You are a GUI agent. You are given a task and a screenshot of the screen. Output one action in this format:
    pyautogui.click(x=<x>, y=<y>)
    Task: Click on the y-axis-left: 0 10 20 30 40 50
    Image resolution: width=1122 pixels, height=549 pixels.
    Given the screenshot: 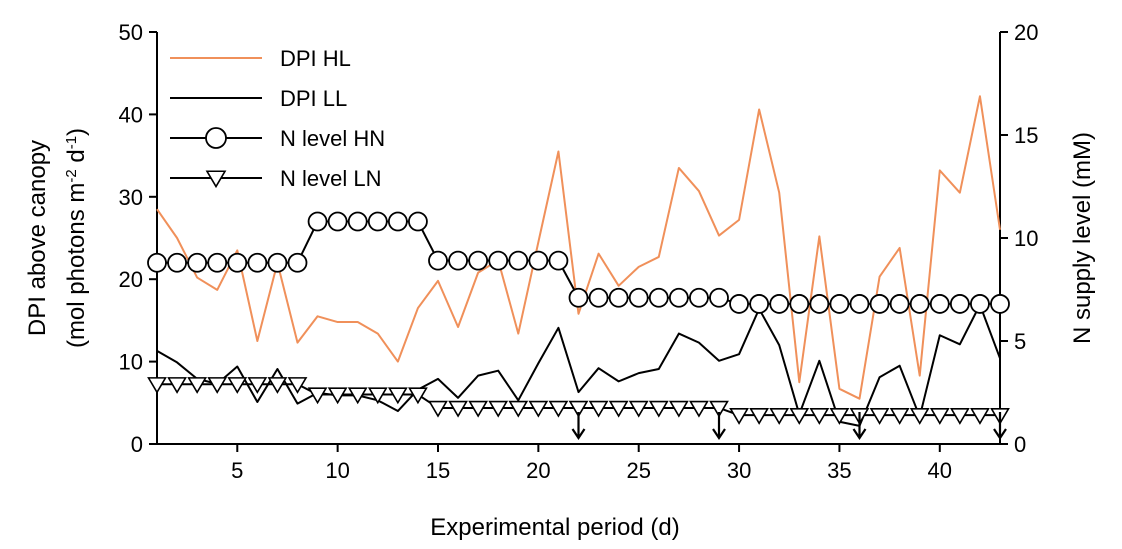 What is the action you would take?
    pyautogui.click(x=138, y=238)
    